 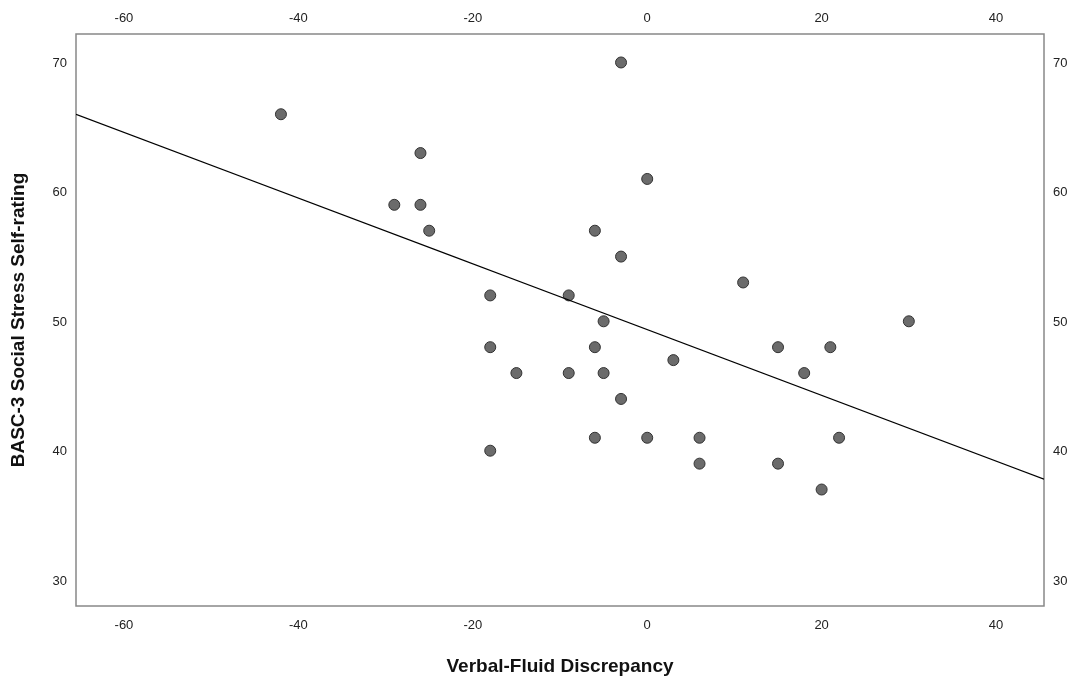 What do you see at coordinates (1060, 63) in the screenshot?
I see `y2-tick-label: 70` at bounding box center [1060, 63].